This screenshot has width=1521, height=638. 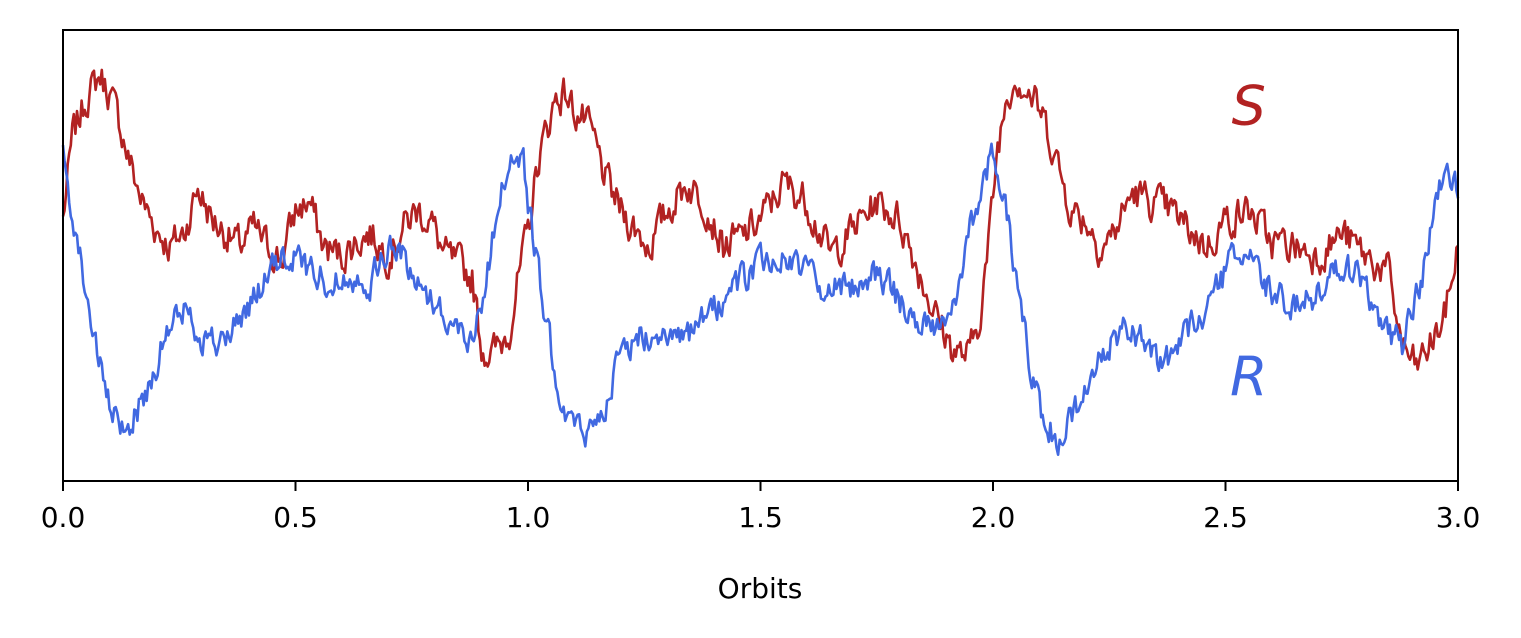 I want to click on x-tick-label-0: 0.0, so click(x=63, y=517).